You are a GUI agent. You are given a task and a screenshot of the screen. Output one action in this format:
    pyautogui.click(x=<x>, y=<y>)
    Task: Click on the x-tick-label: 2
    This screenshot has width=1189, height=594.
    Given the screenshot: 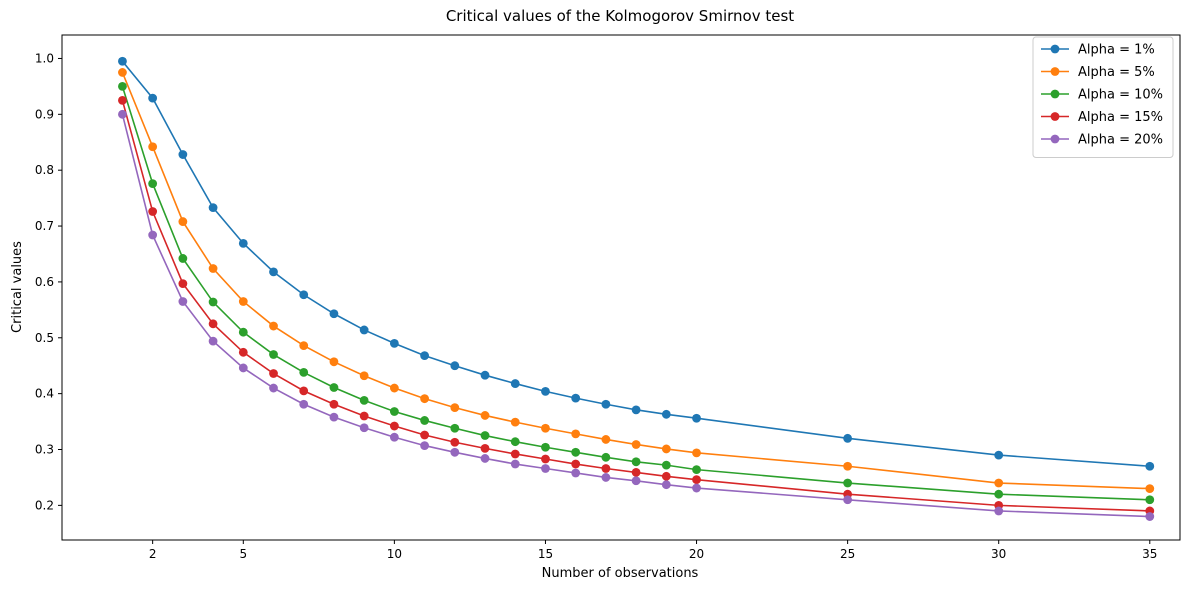 What is the action you would take?
    pyautogui.click(x=153, y=554)
    